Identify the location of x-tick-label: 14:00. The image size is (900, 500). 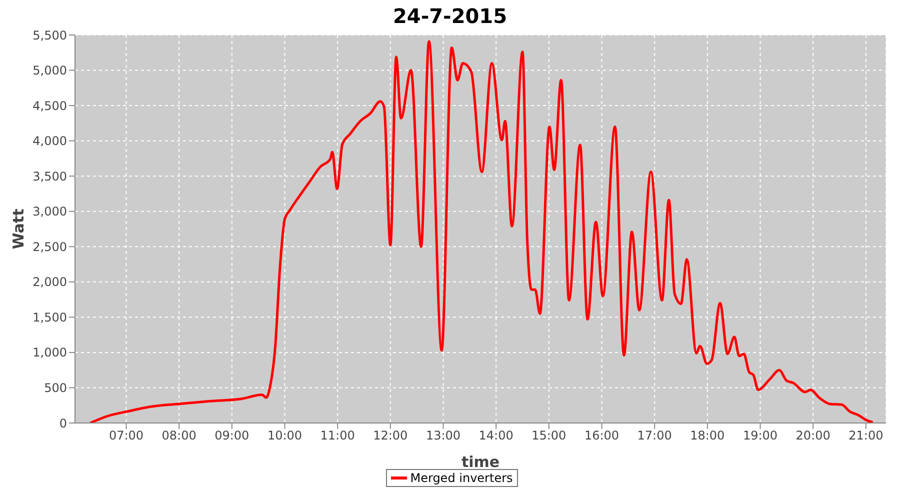
(496, 435).